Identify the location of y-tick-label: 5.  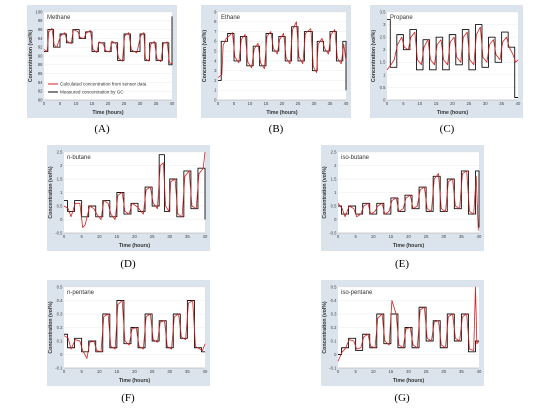
(215, 51).